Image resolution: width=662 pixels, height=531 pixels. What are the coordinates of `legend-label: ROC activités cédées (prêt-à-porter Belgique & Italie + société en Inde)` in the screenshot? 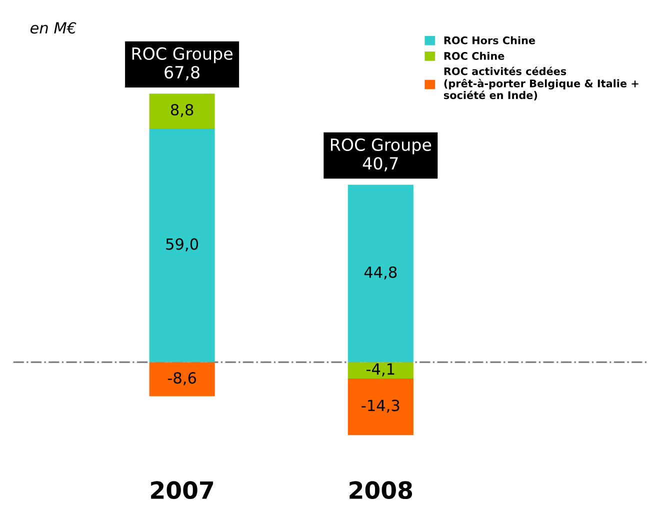 It's located at (541, 83).